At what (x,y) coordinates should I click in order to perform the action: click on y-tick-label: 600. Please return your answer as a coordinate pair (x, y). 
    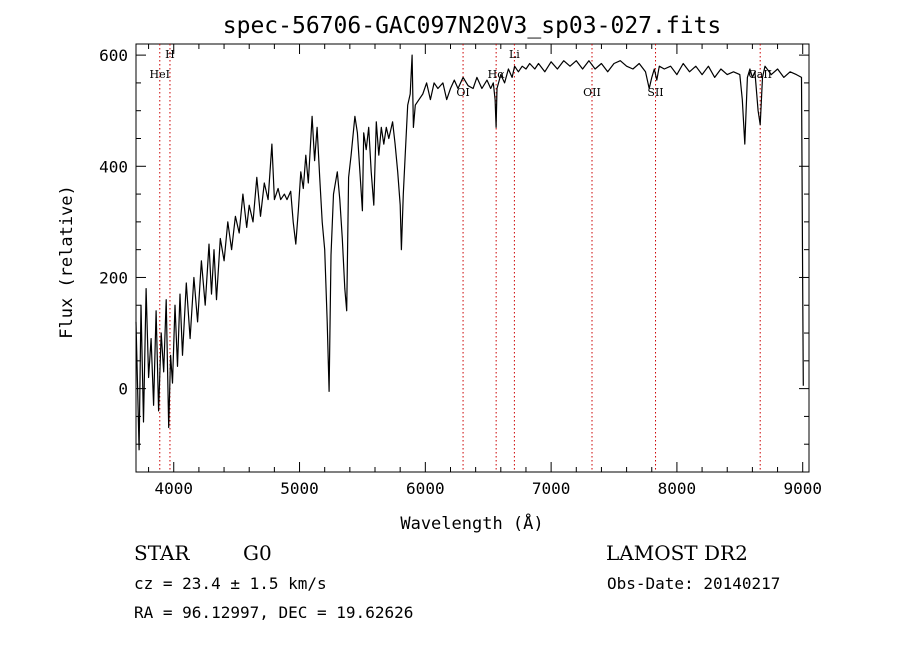
    Looking at the image, I should click on (113, 55).